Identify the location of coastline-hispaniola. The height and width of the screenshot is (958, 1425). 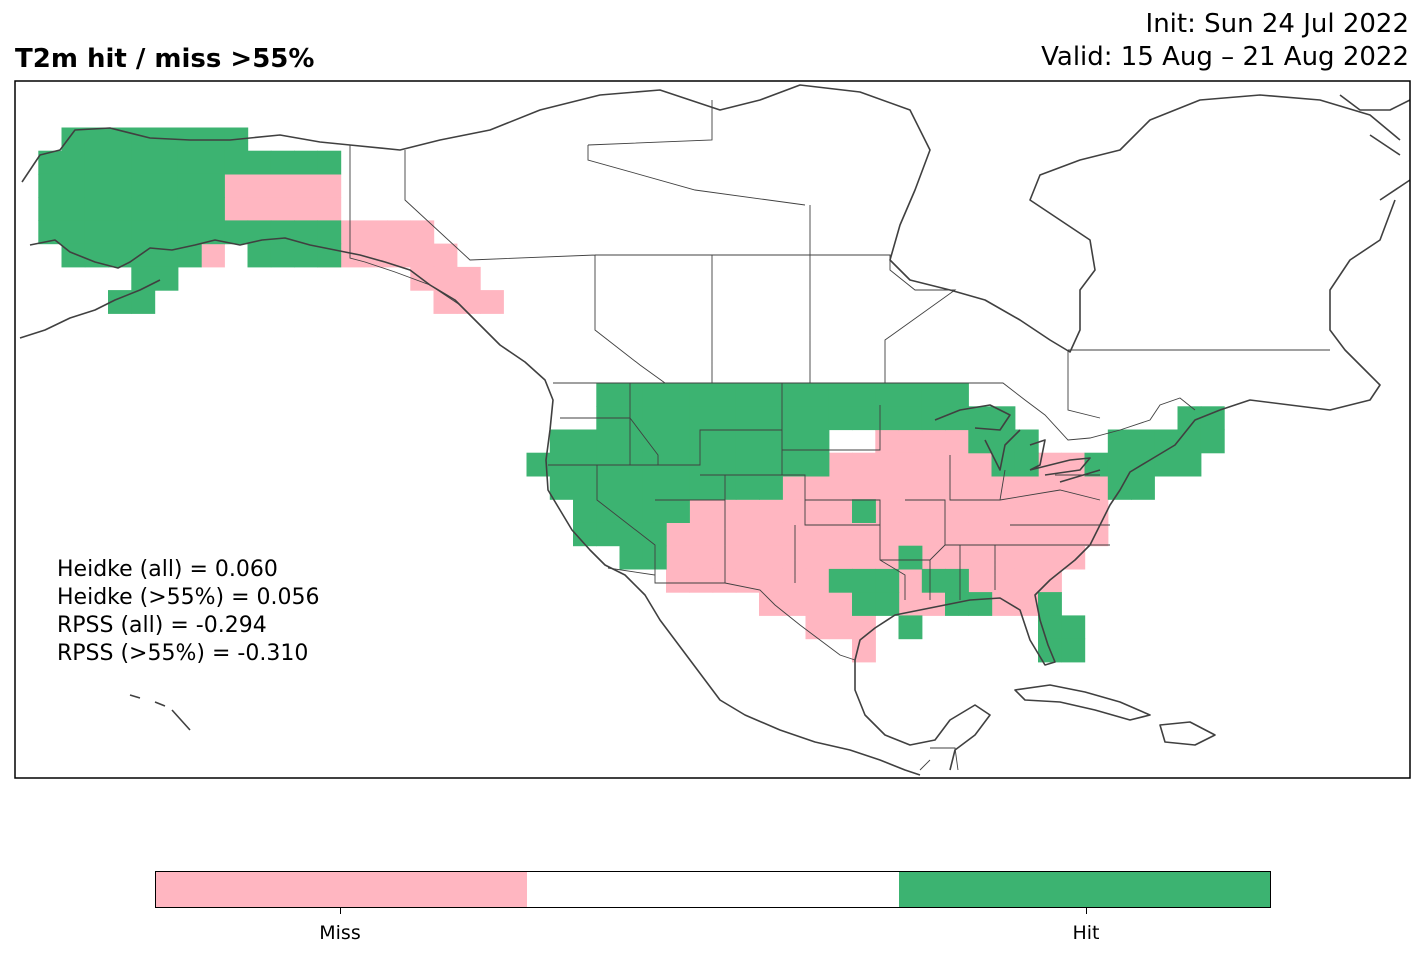
(1187, 733).